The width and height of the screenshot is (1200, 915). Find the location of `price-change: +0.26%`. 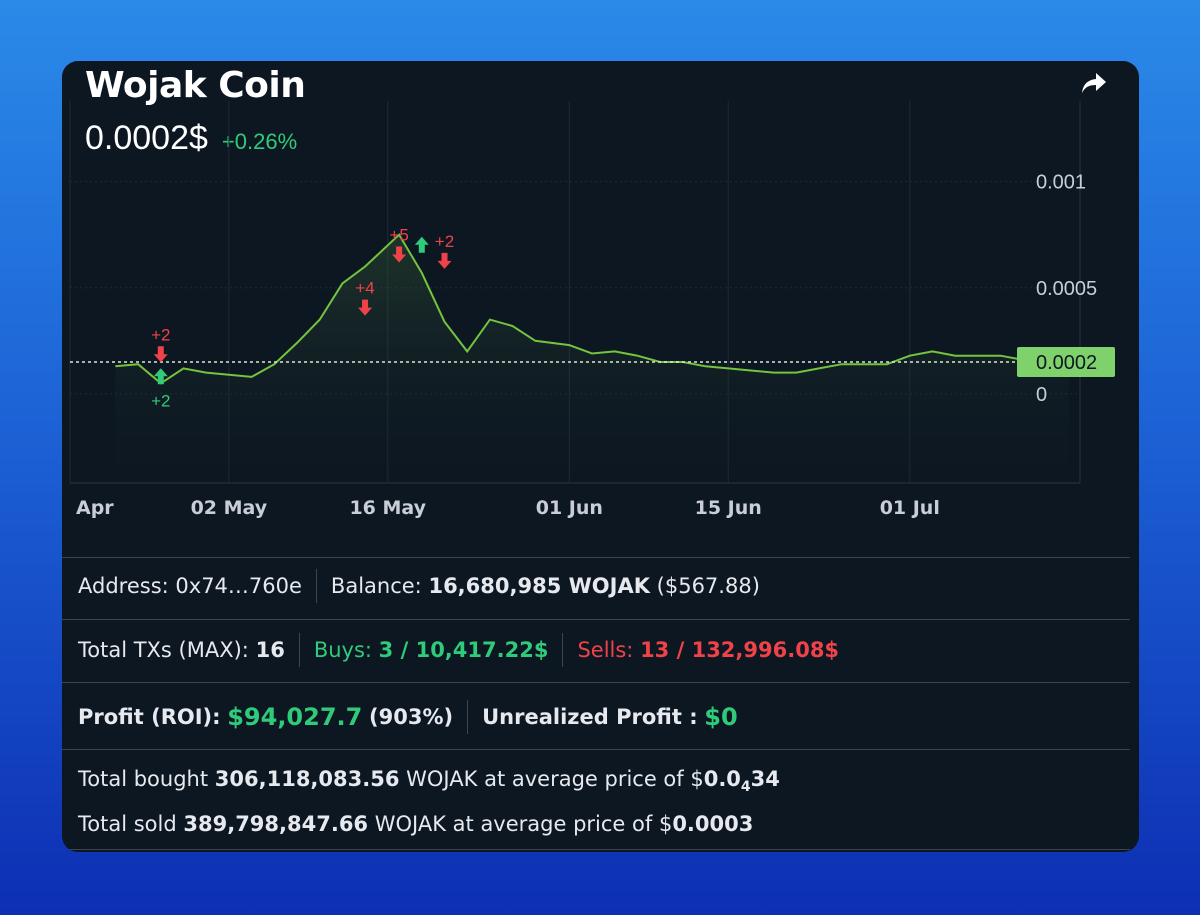

price-change: +0.26% is located at coordinates (259, 141).